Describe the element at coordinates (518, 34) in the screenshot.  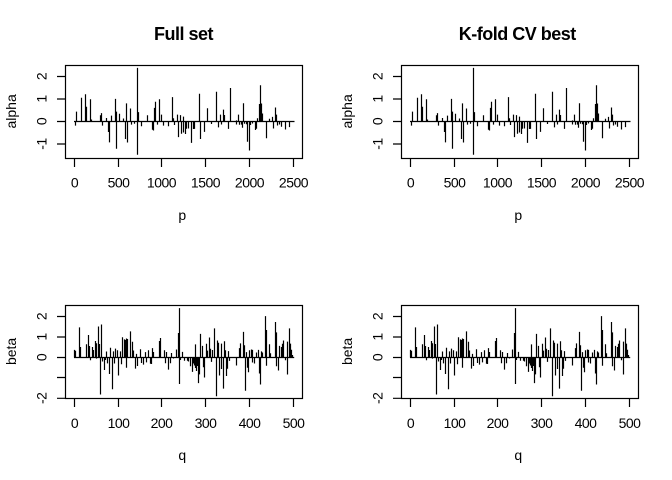
I see `svg-text: K-fold CV best` at that location.